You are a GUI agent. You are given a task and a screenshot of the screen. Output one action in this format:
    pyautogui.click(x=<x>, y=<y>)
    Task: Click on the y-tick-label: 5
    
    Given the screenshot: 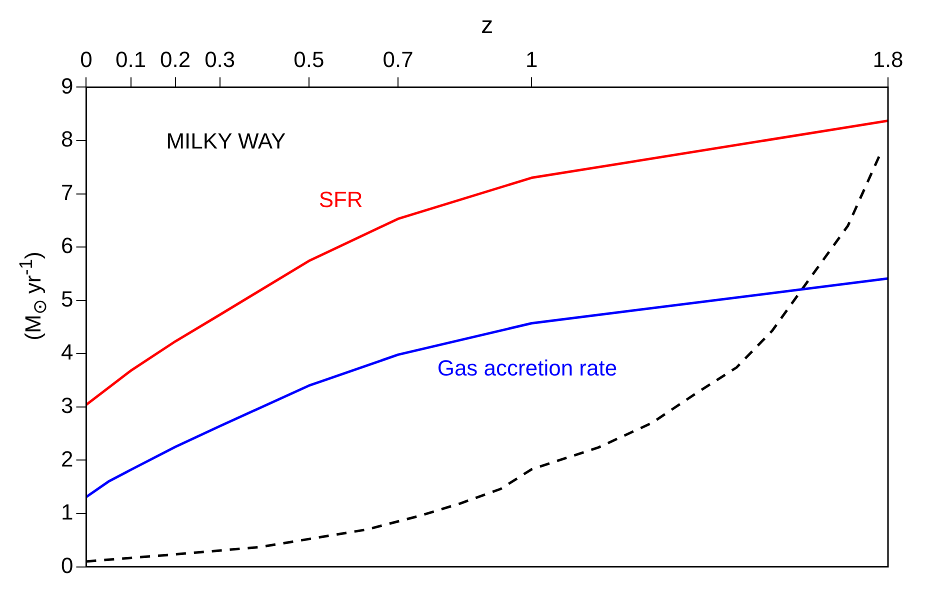 What is the action you would take?
    pyautogui.click(x=67, y=299)
    